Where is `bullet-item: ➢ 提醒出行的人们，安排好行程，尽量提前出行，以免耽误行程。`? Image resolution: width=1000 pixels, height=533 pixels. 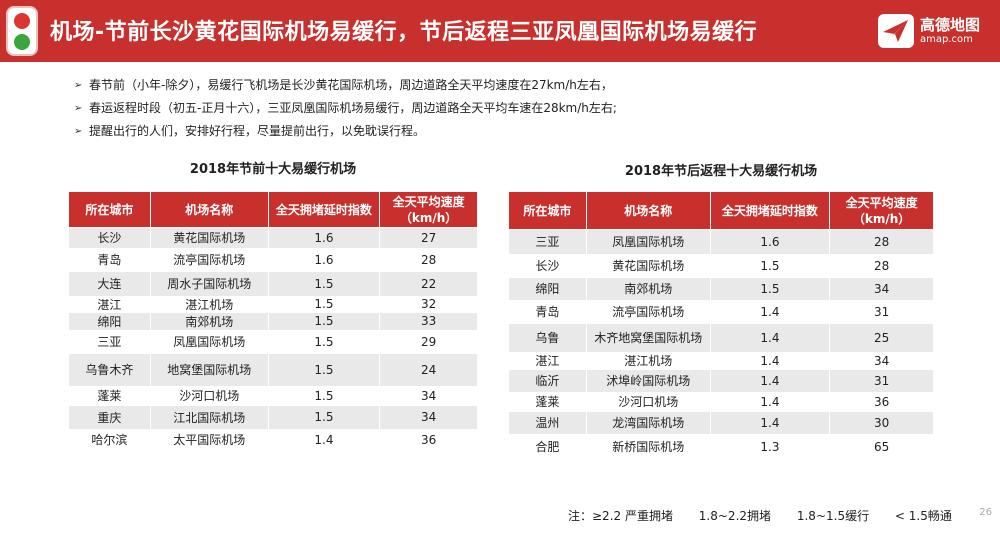
bullet-item: ➢ 提醒出行的人们，安排好行程，尽量提前出行，以免耽误行程。 is located at coordinates (345, 131).